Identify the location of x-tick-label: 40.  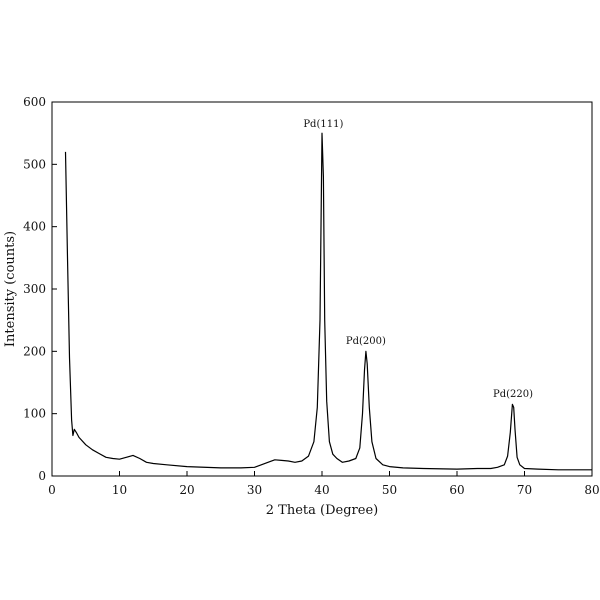
(321, 490).